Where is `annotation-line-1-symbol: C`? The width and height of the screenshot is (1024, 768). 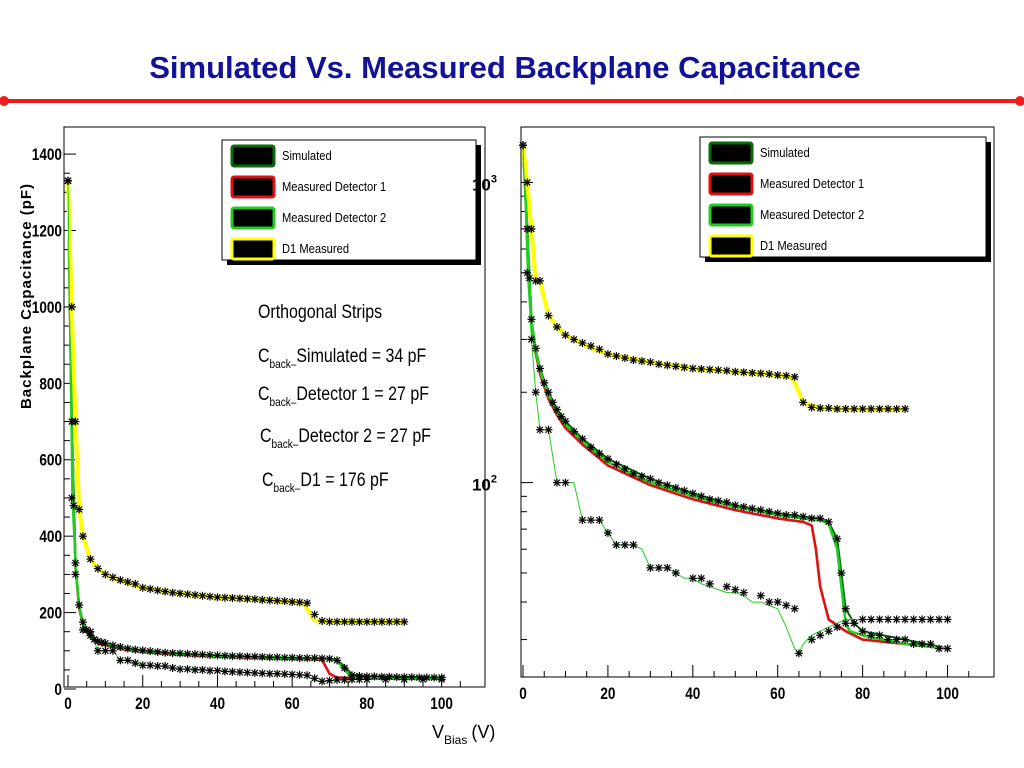
annotation-line-1-symbol: C is located at coordinates (264, 356).